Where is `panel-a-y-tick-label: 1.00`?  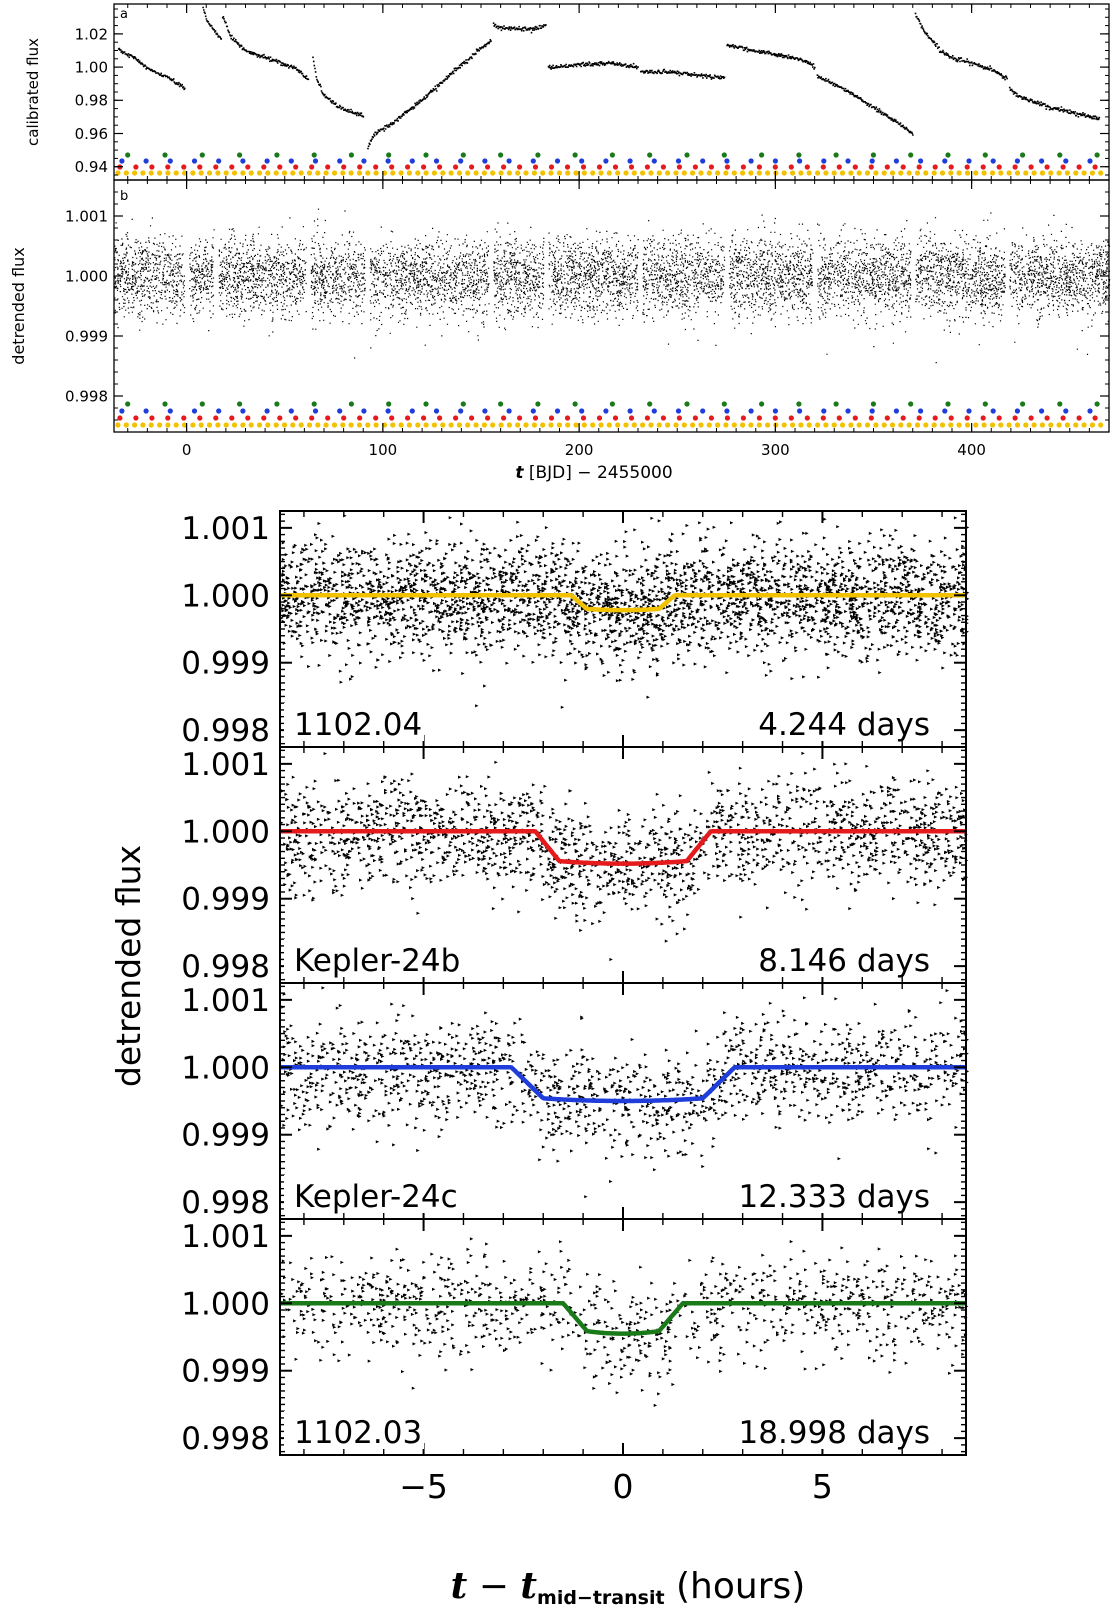 panel-a-y-tick-label: 1.00 is located at coordinates (91, 67).